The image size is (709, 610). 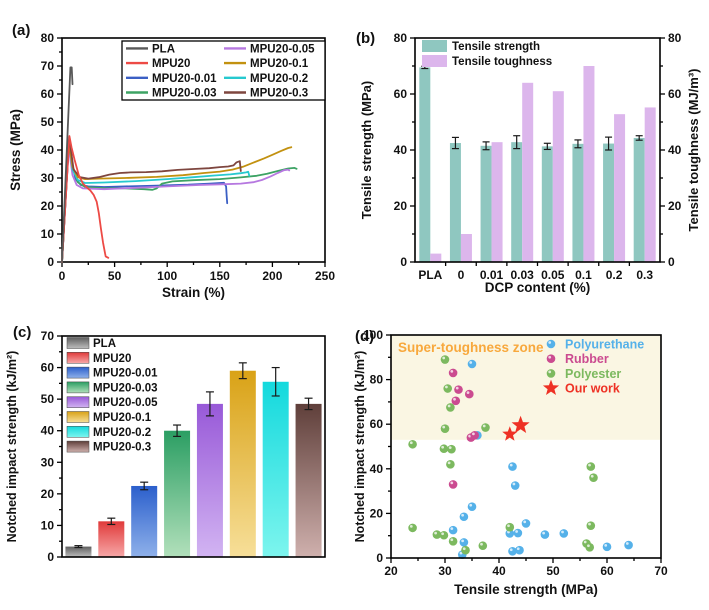 What do you see at coordinates (67, 164) in the screenshot?
I see `line-series-PLA` at bounding box center [67, 164].